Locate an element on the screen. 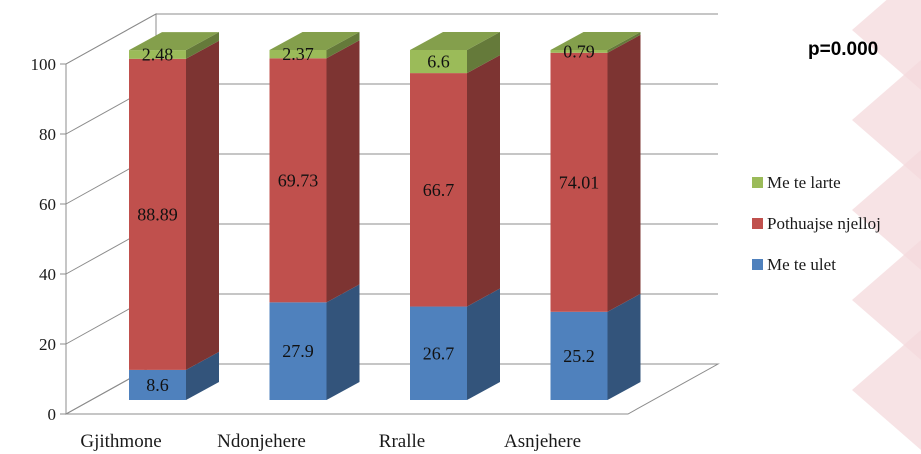 The height and width of the screenshot is (454, 921). data-label-3-0: 25.2 is located at coordinates (579, 356).